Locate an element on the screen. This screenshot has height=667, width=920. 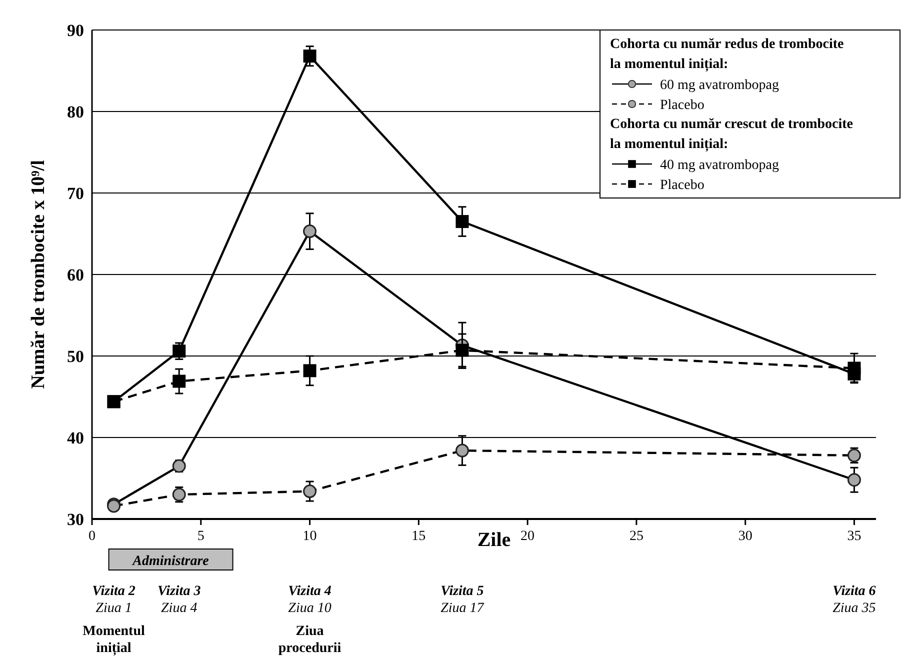
annotation: Cohorta cu număr crescut de trombocite la momentul inițial: is located at coordinates (732, 134).